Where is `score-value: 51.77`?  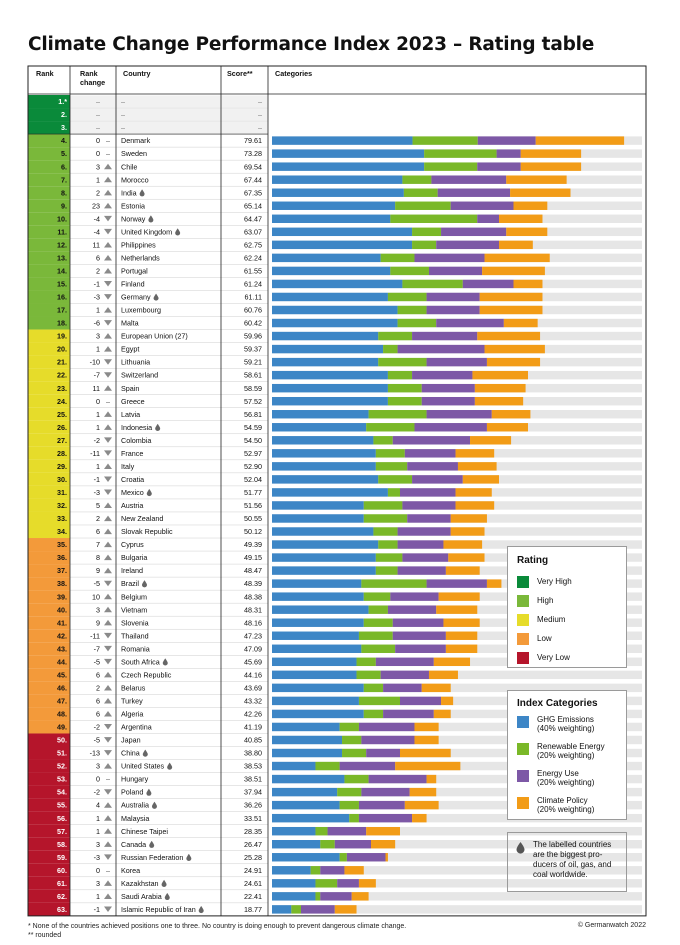 score-value: 51.77 is located at coordinates (253, 492).